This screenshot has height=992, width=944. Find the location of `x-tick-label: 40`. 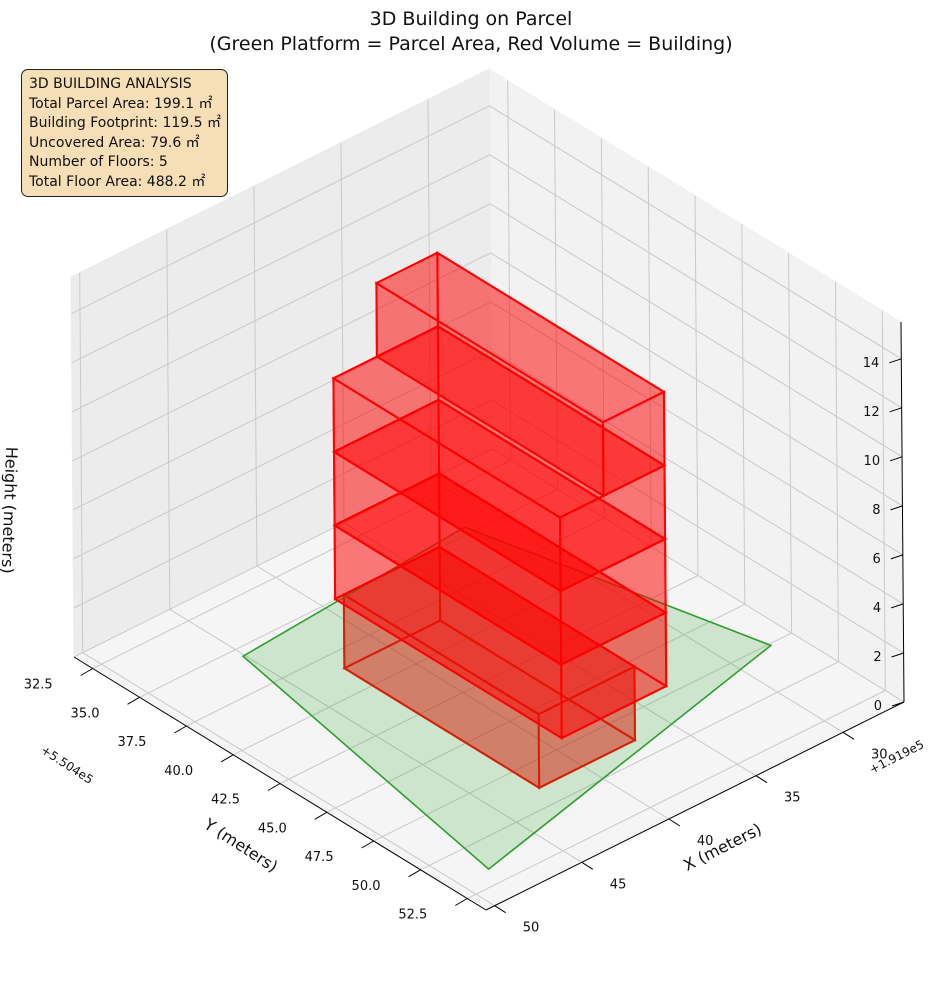

x-tick-label: 40 is located at coordinates (705, 841).